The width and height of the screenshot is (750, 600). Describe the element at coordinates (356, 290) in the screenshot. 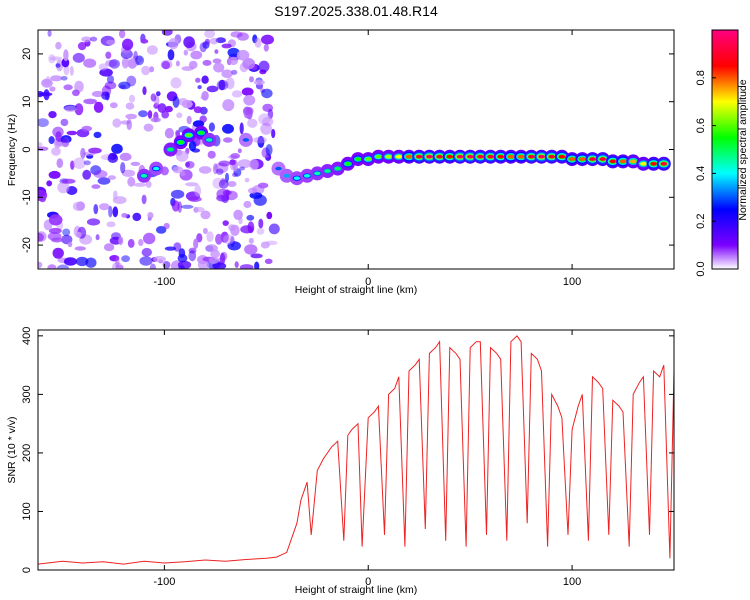

I see `spectrogram-x-axis-label: Height of straight line (km)` at that location.